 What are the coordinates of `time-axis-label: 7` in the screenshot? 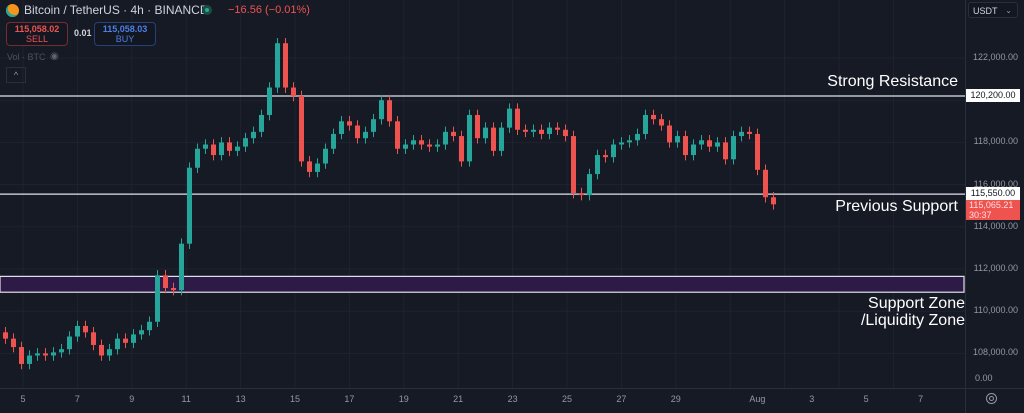 It's located at (921, 399).